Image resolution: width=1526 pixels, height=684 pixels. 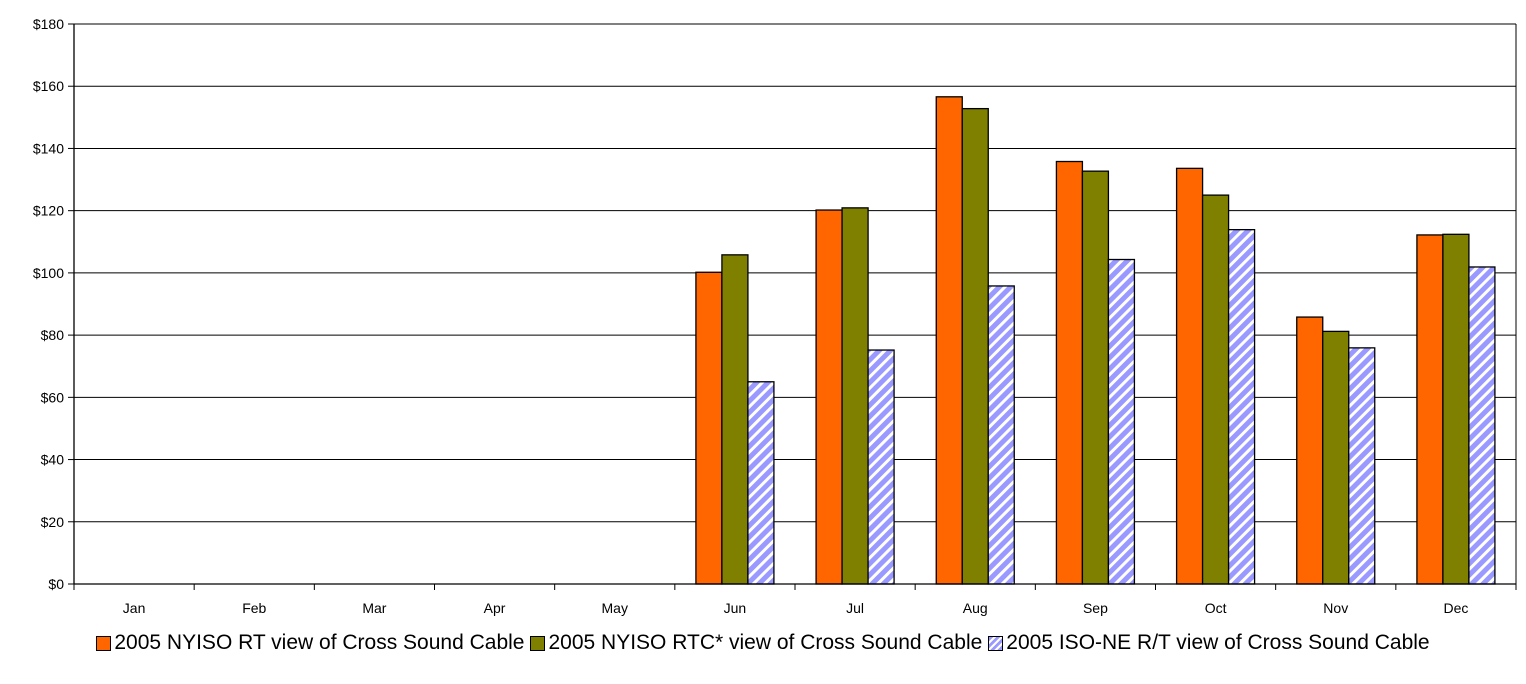 What do you see at coordinates (996, 643) in the screenshot?
I see `legend-swatch-isone-rt` at bounding box center [996, 643].